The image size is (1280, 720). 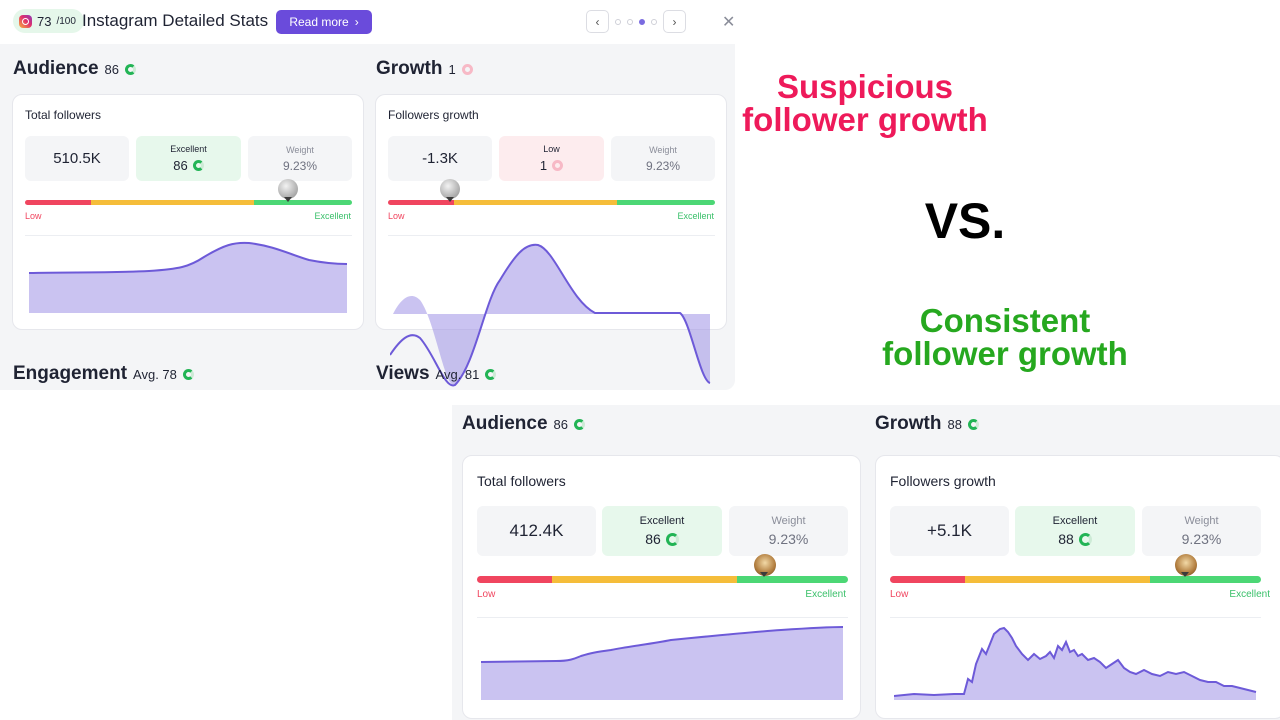 I want to click on followers-value: 510.5K, so click(x=77, y=158).